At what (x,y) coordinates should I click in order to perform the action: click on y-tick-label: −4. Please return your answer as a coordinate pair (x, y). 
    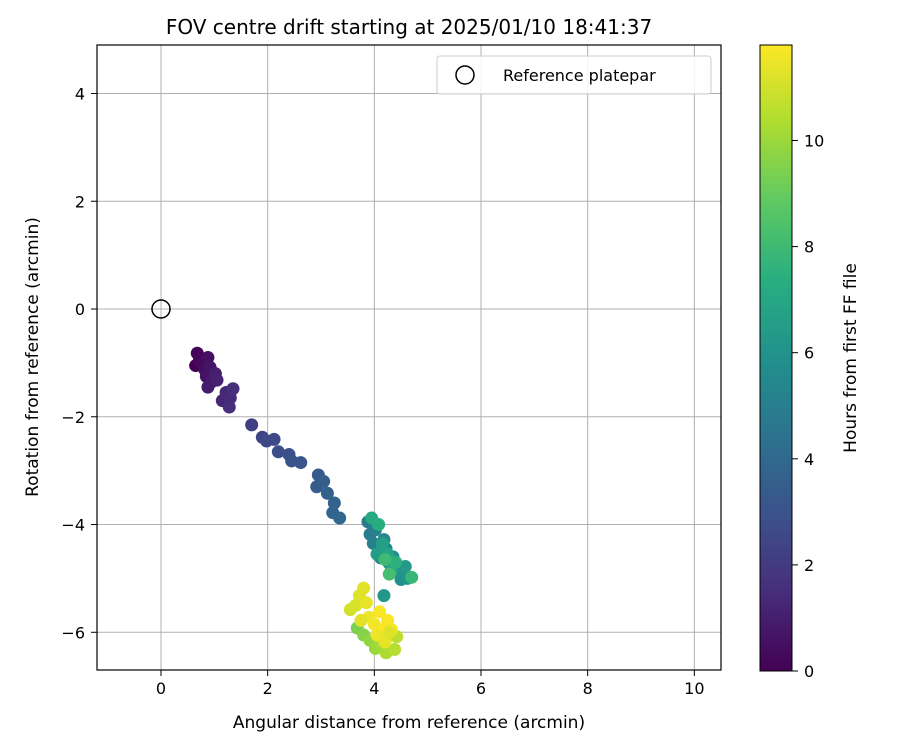
    Looking at the image, I should click on (73, 525).